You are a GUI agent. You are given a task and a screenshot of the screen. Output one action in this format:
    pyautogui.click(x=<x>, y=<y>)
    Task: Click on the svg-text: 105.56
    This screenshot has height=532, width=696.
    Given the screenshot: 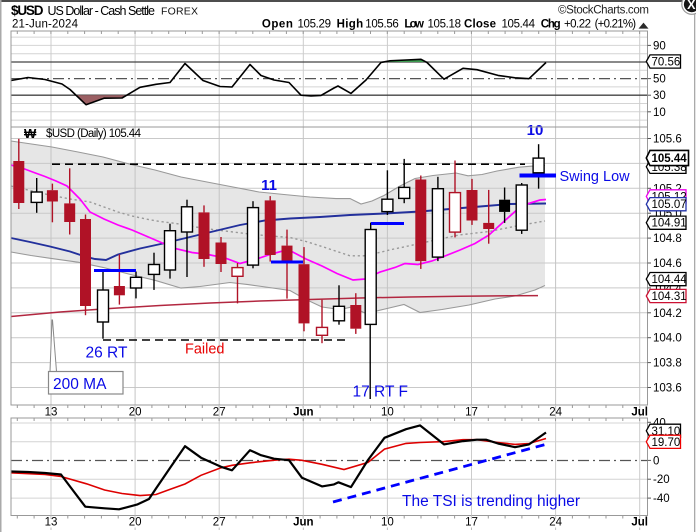 What is the action you would take?
    pyautogui.click(x=382, y=25)
    